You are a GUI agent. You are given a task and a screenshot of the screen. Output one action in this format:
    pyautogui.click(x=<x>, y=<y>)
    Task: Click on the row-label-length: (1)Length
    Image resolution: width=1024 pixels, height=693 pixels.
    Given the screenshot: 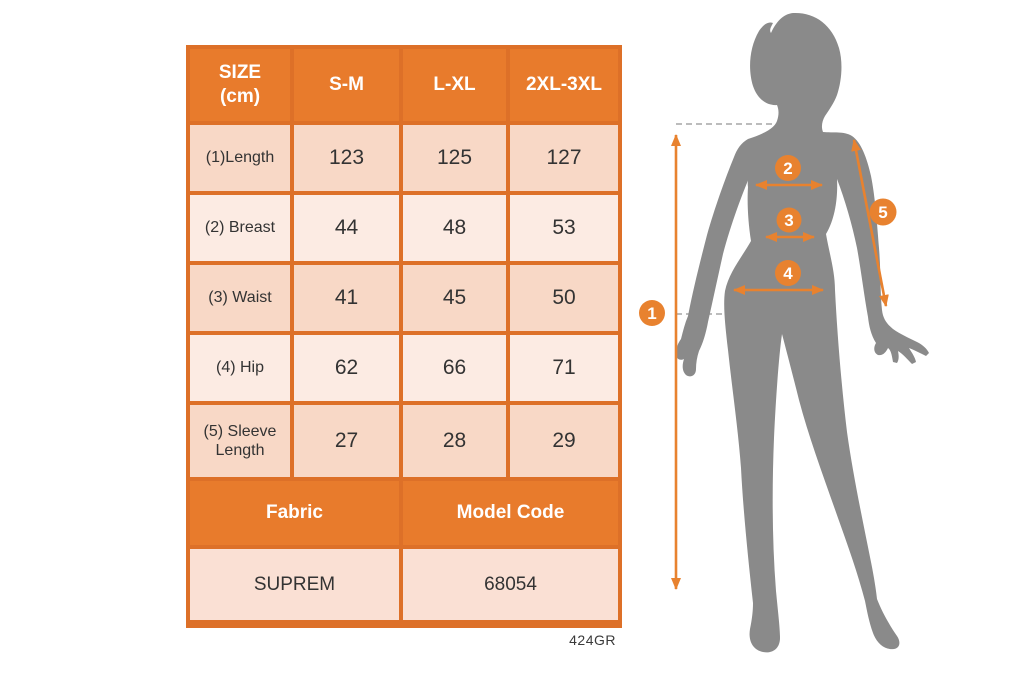 What is the action you would take?
    pyautogui.click(x=240, y=158)
    